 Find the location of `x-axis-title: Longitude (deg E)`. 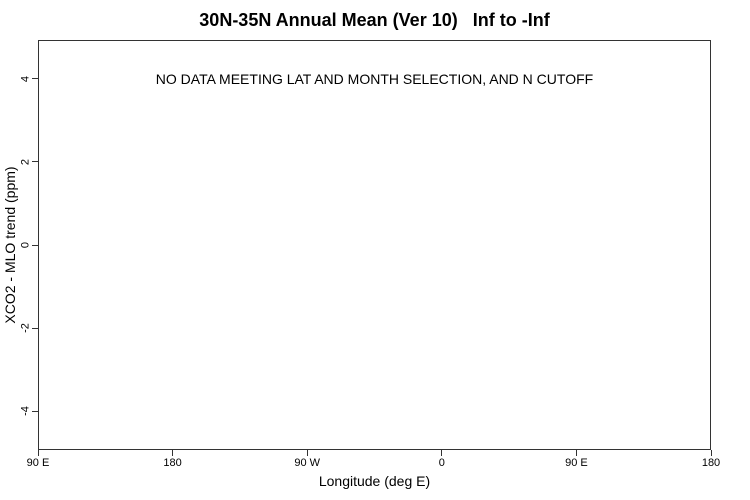

x-axis-title: Longitude (deg E) is located at coordinates (374, 481).